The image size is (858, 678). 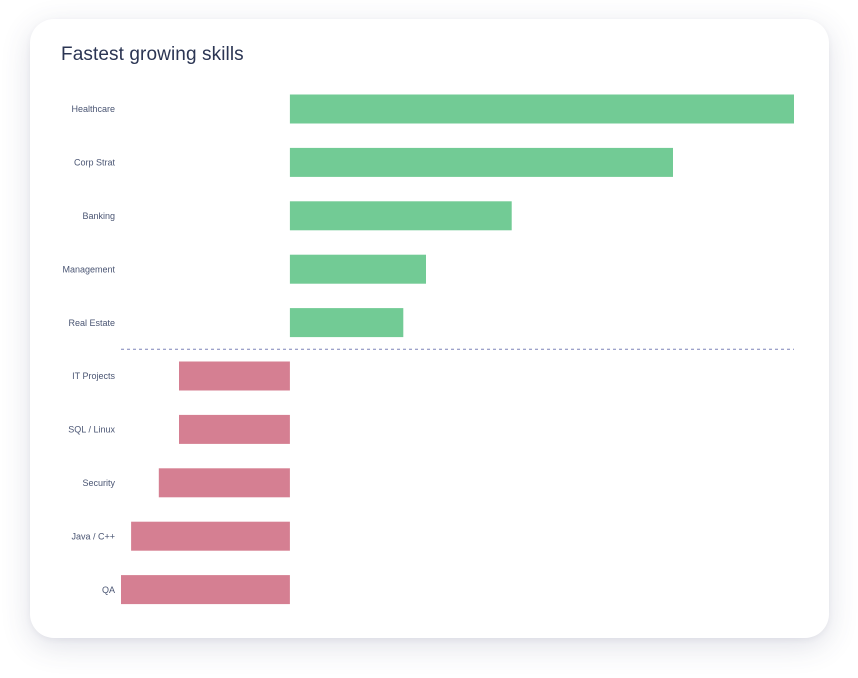 What do you see at coordinates (400, 216) in the screenshot?
I see `bar-banking` at bounding box center [400, 216].